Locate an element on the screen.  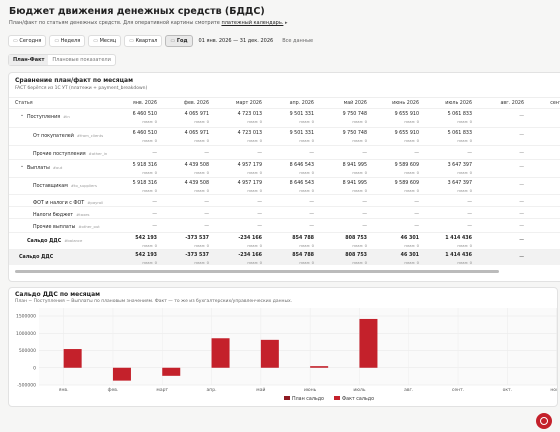
cell-value: 4 439 508 is located at coordinates (196, 183).